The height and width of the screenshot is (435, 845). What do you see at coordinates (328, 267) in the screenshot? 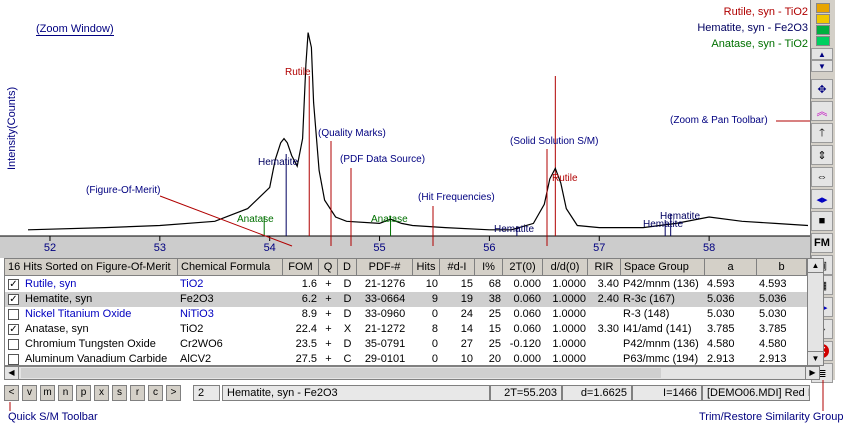
I see `col-header-q: Q` at bounding box center [328, 267].